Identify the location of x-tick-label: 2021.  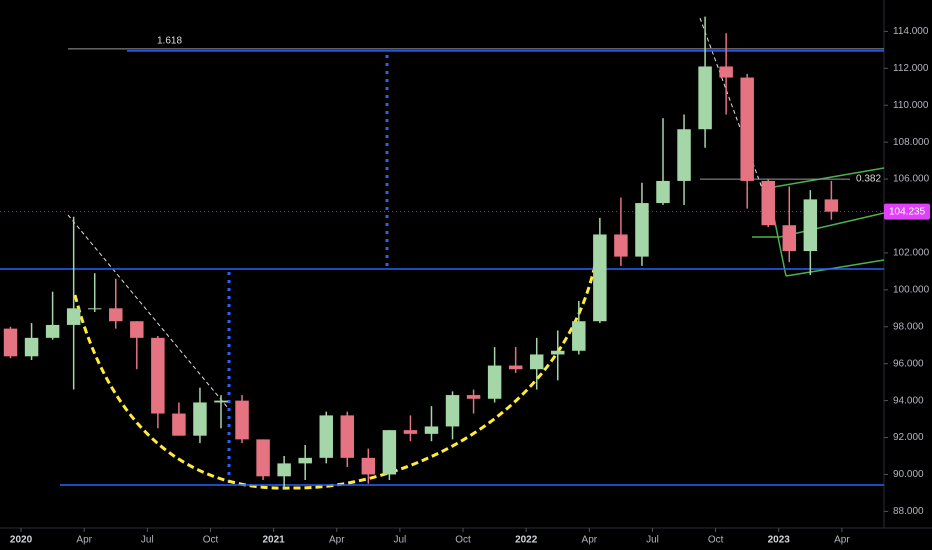
(273, 540).